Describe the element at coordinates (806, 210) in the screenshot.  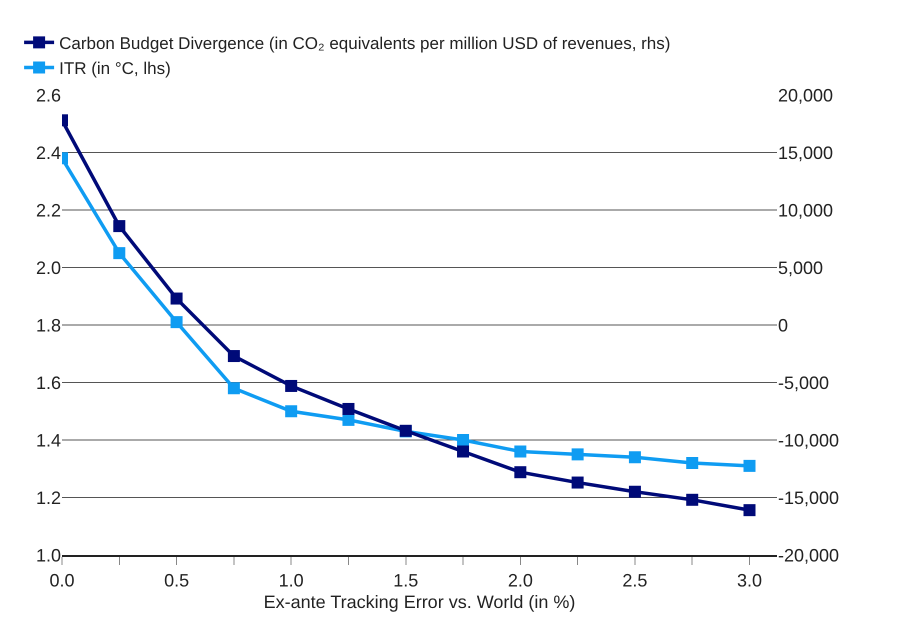
I see `y2-tick-label: 10,000` at that location.